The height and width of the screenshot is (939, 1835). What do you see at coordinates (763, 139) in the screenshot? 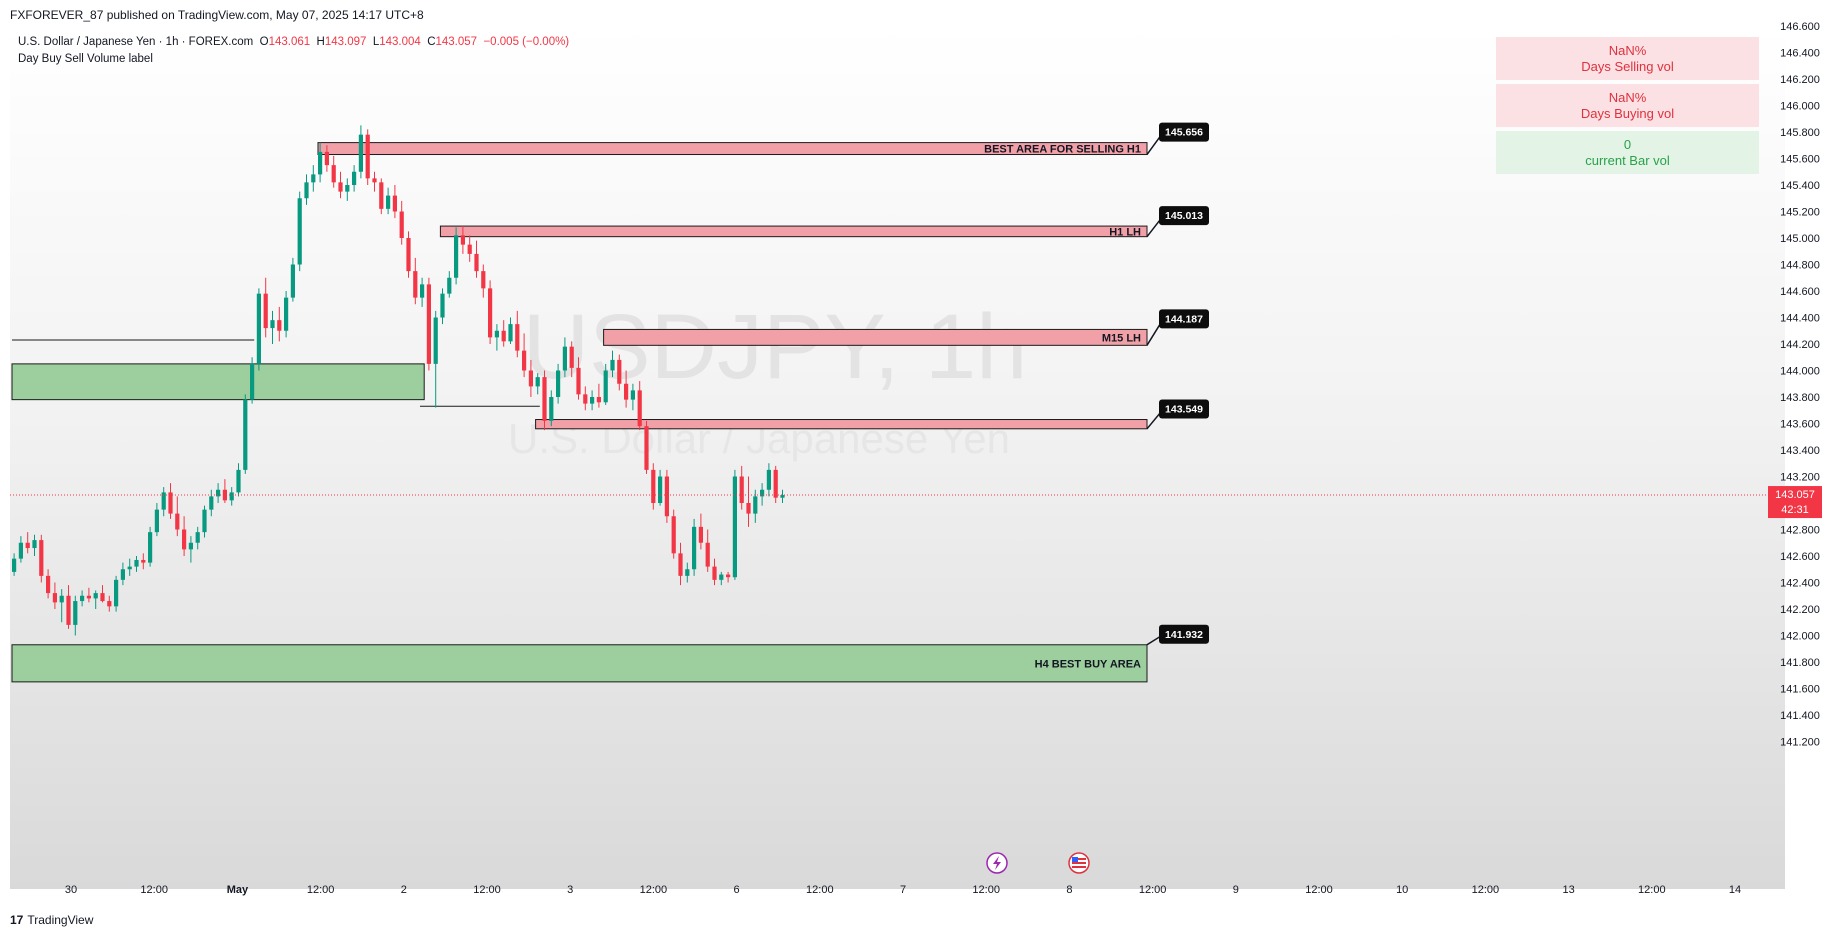
I see `zone-0: BEST AREA FOR SELLING H1 145.656` at bounding box center [763, 139].